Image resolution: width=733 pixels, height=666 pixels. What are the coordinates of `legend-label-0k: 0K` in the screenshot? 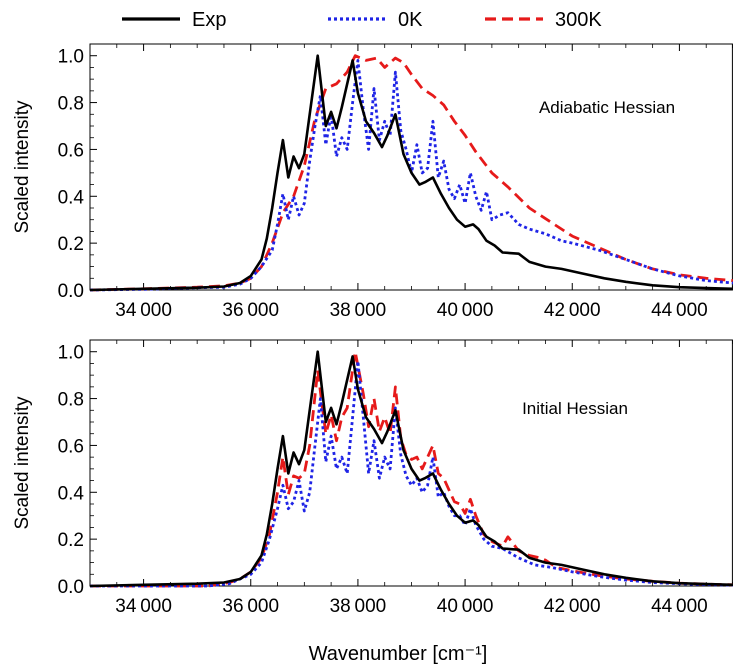 It's located at (410, 20).